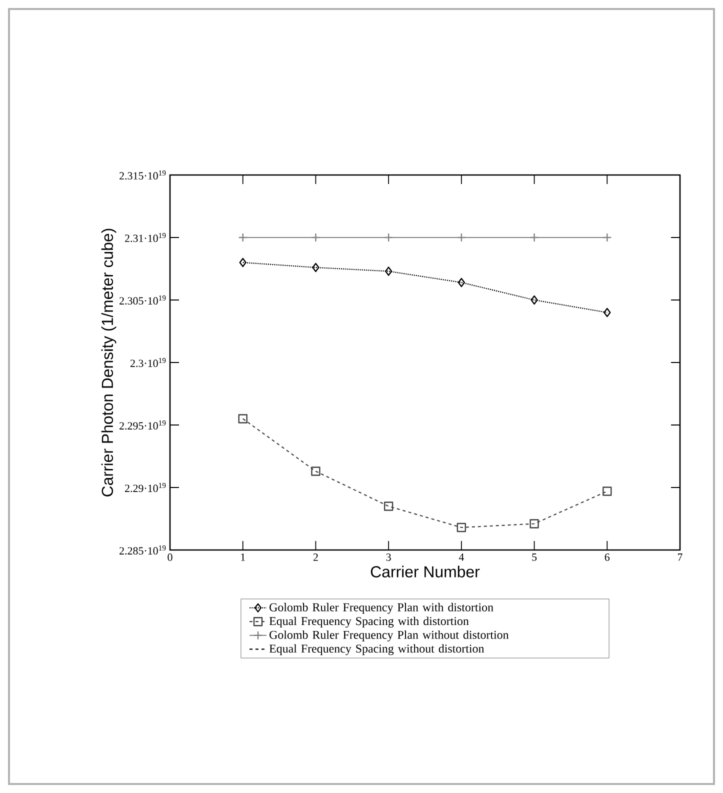  I want to click on y-tick-label: 2.305·10$^{19}$, so click(143, 300).